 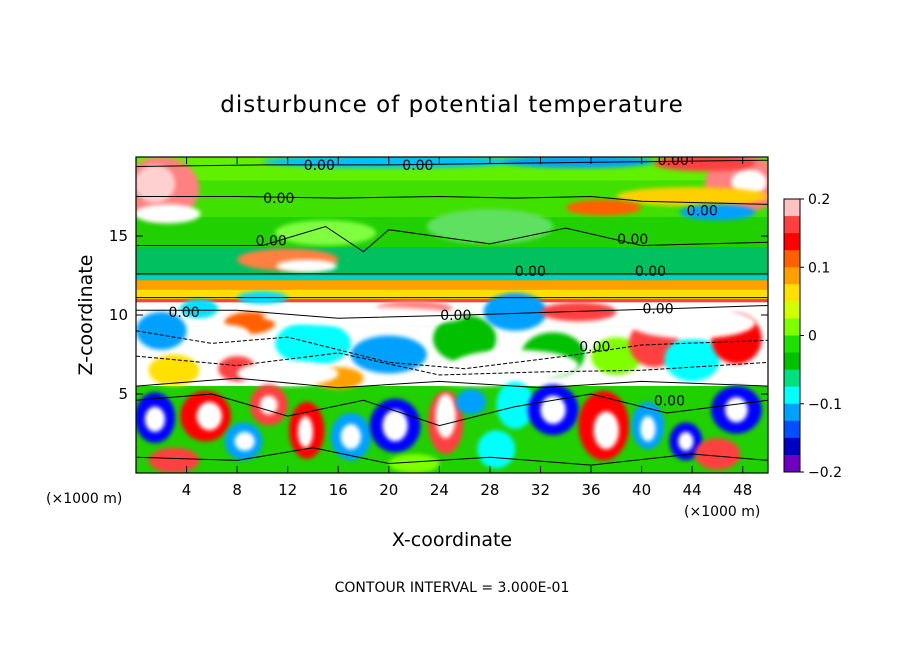 What do you see at coordinates (819, 268) in the screenshot?
I see `colorbar-tick-label: 0.1` at bounding box center [819, 268].